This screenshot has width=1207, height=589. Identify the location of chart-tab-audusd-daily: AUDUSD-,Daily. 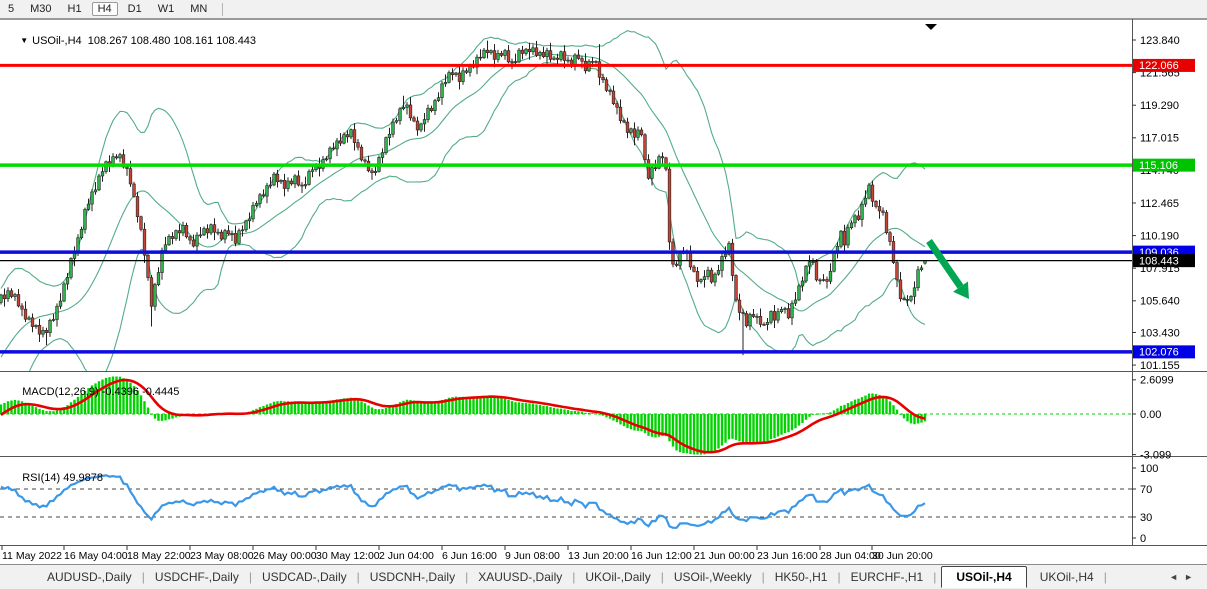
(89, 577).